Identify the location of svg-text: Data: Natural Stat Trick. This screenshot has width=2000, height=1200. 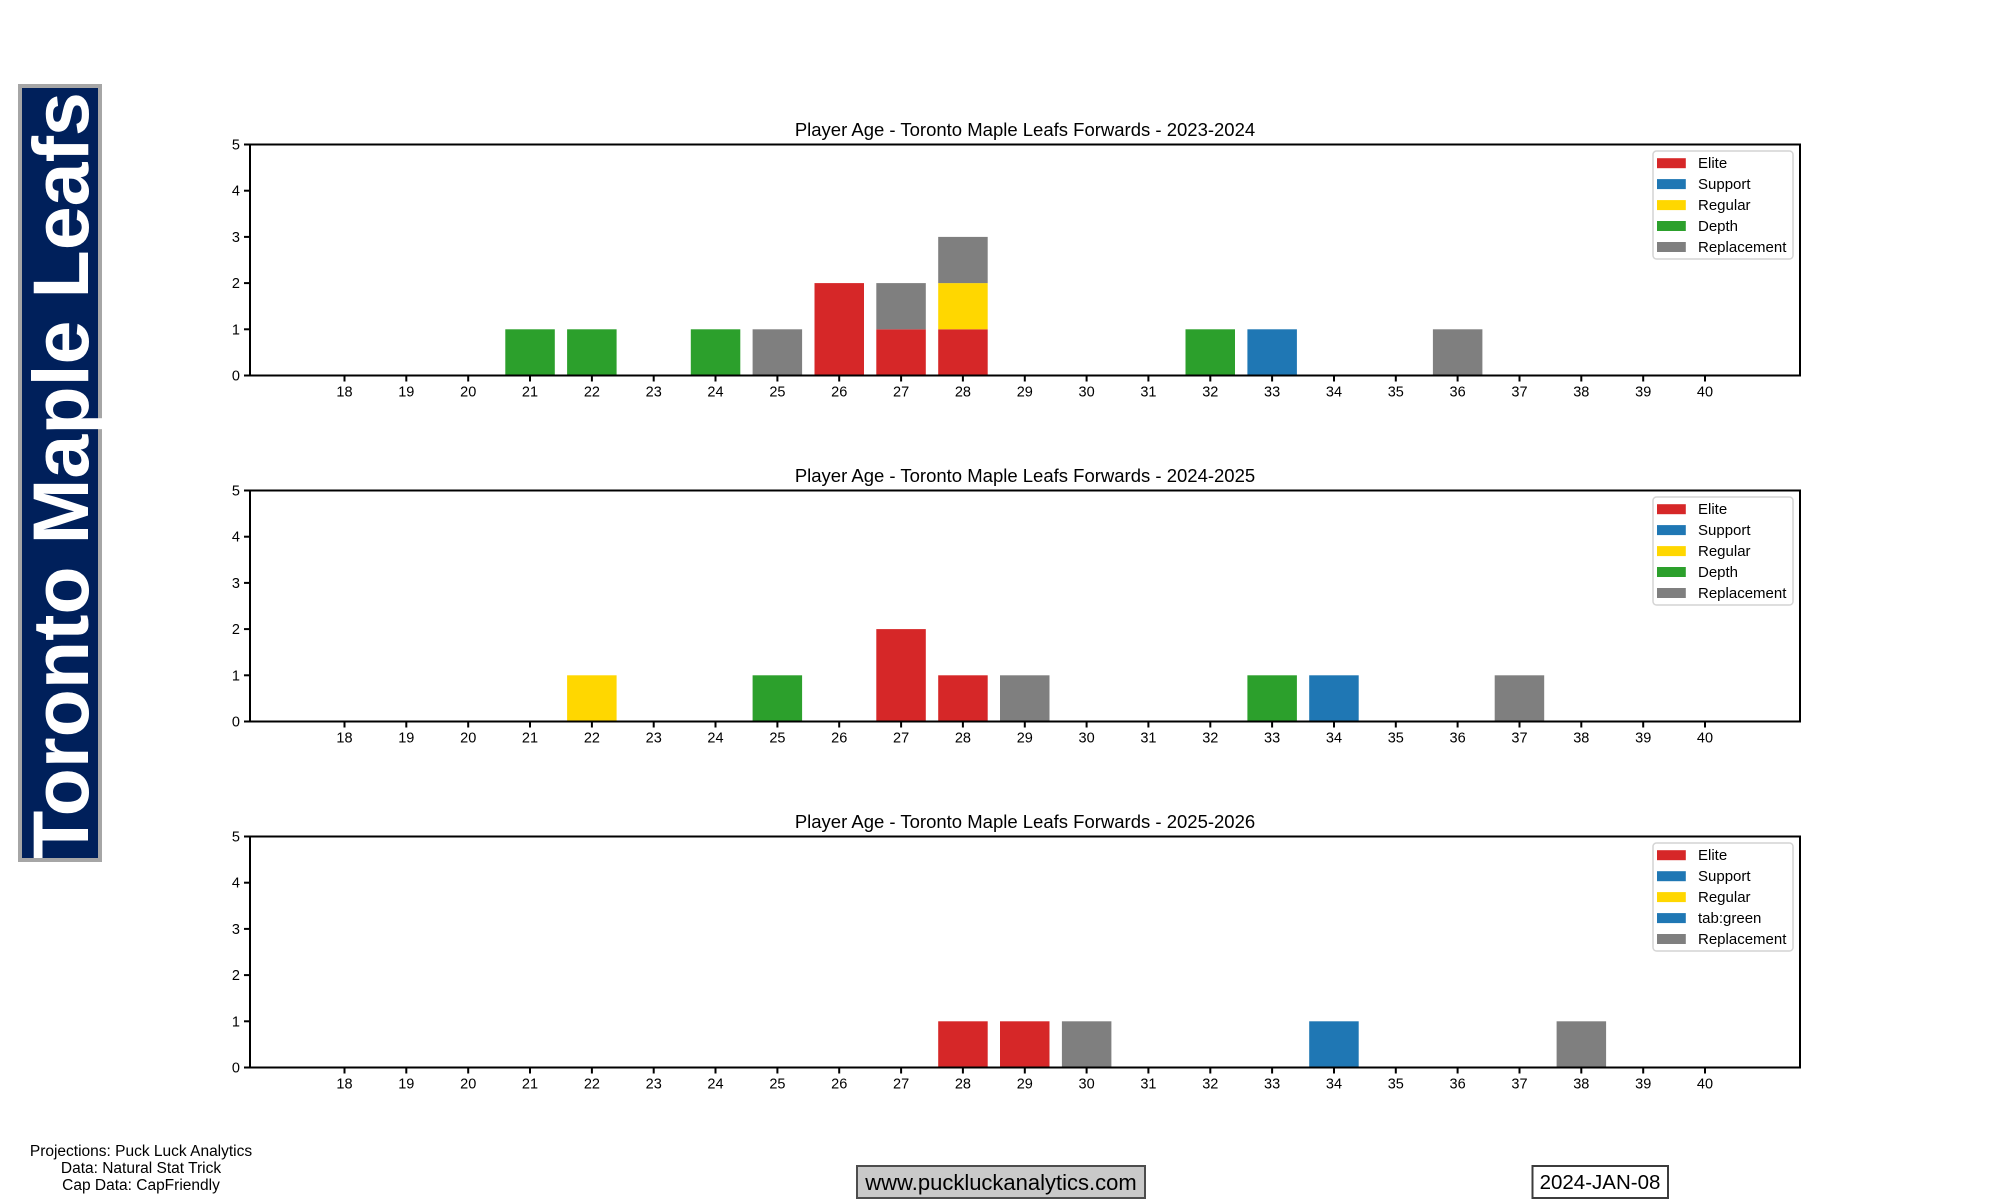
(141, 1168).